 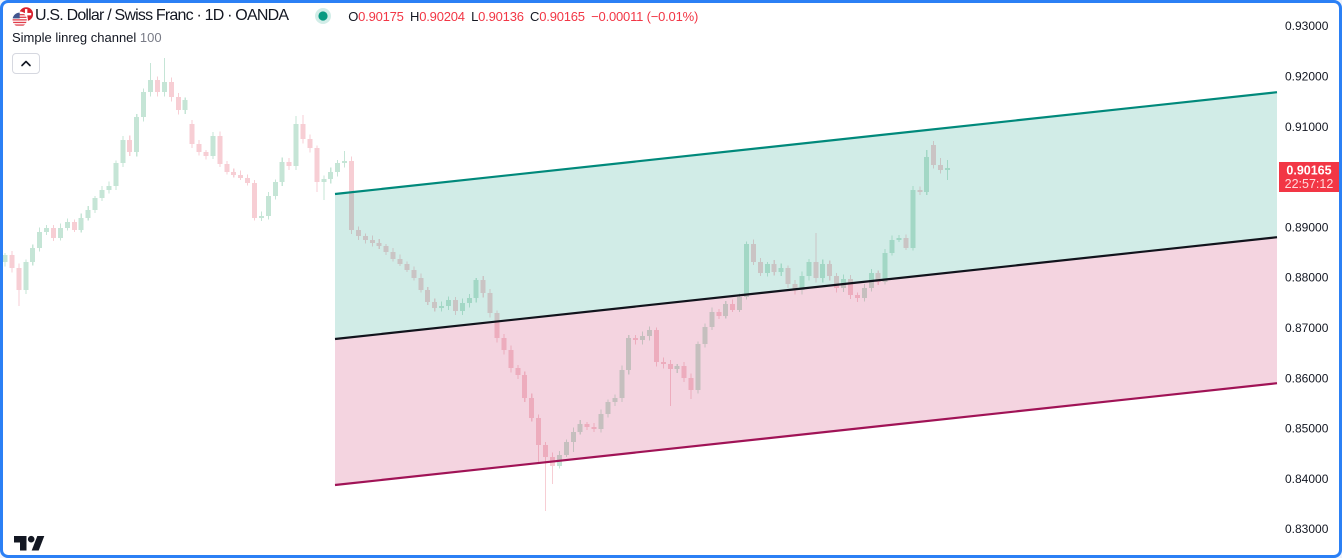 What do you see at coordinates (1307, 278) in the screenshot?
I see `svg-text: 0.88000` at bounding box center [1307, 278].